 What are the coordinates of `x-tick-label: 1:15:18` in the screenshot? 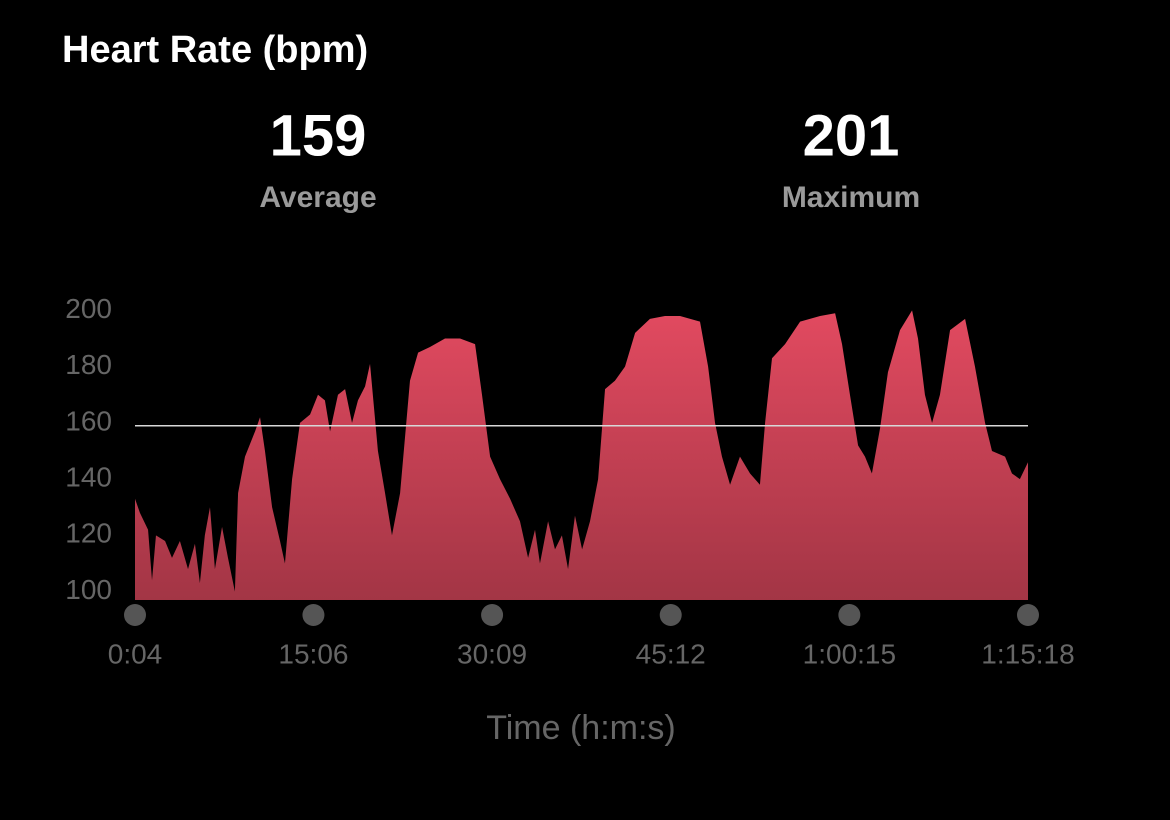 It's located at (1027, 653).